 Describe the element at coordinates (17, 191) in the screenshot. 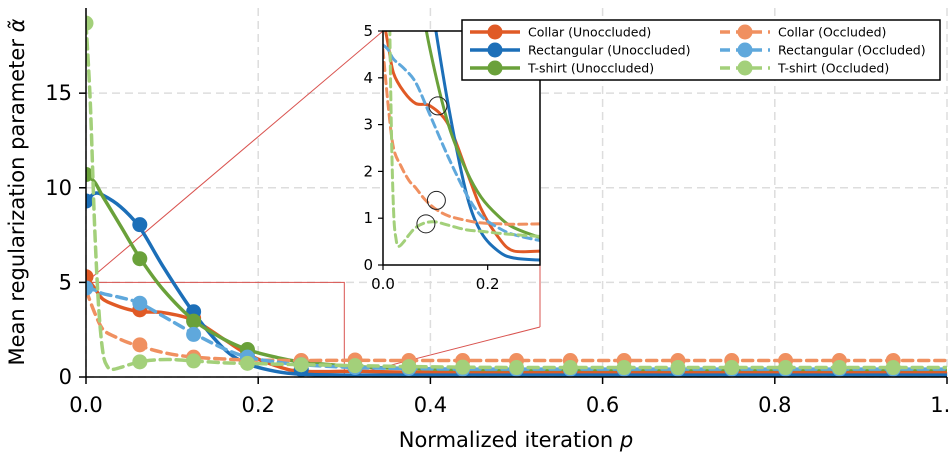

I see `y-axis-label: Mean regularization parameter α̃` at that location.